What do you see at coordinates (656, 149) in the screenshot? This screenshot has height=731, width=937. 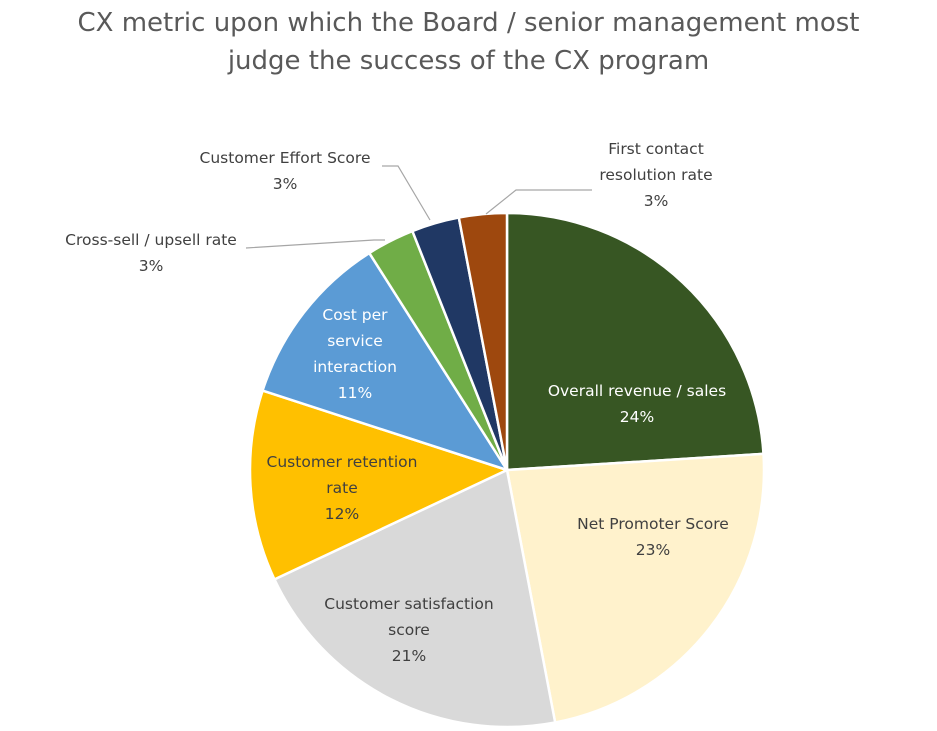 I see `data-label-name: First contact` at bounding box center [656, 149].